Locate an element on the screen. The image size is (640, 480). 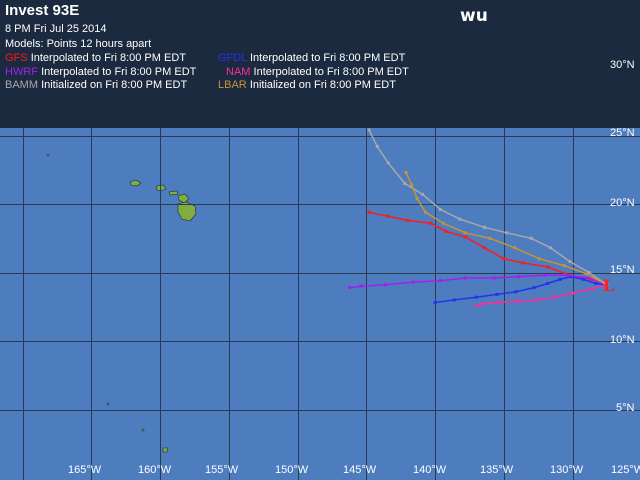
legend-gfs: GFS Interpolated to Fri 8:00 PM EDT is located at coordinates (95, 58).